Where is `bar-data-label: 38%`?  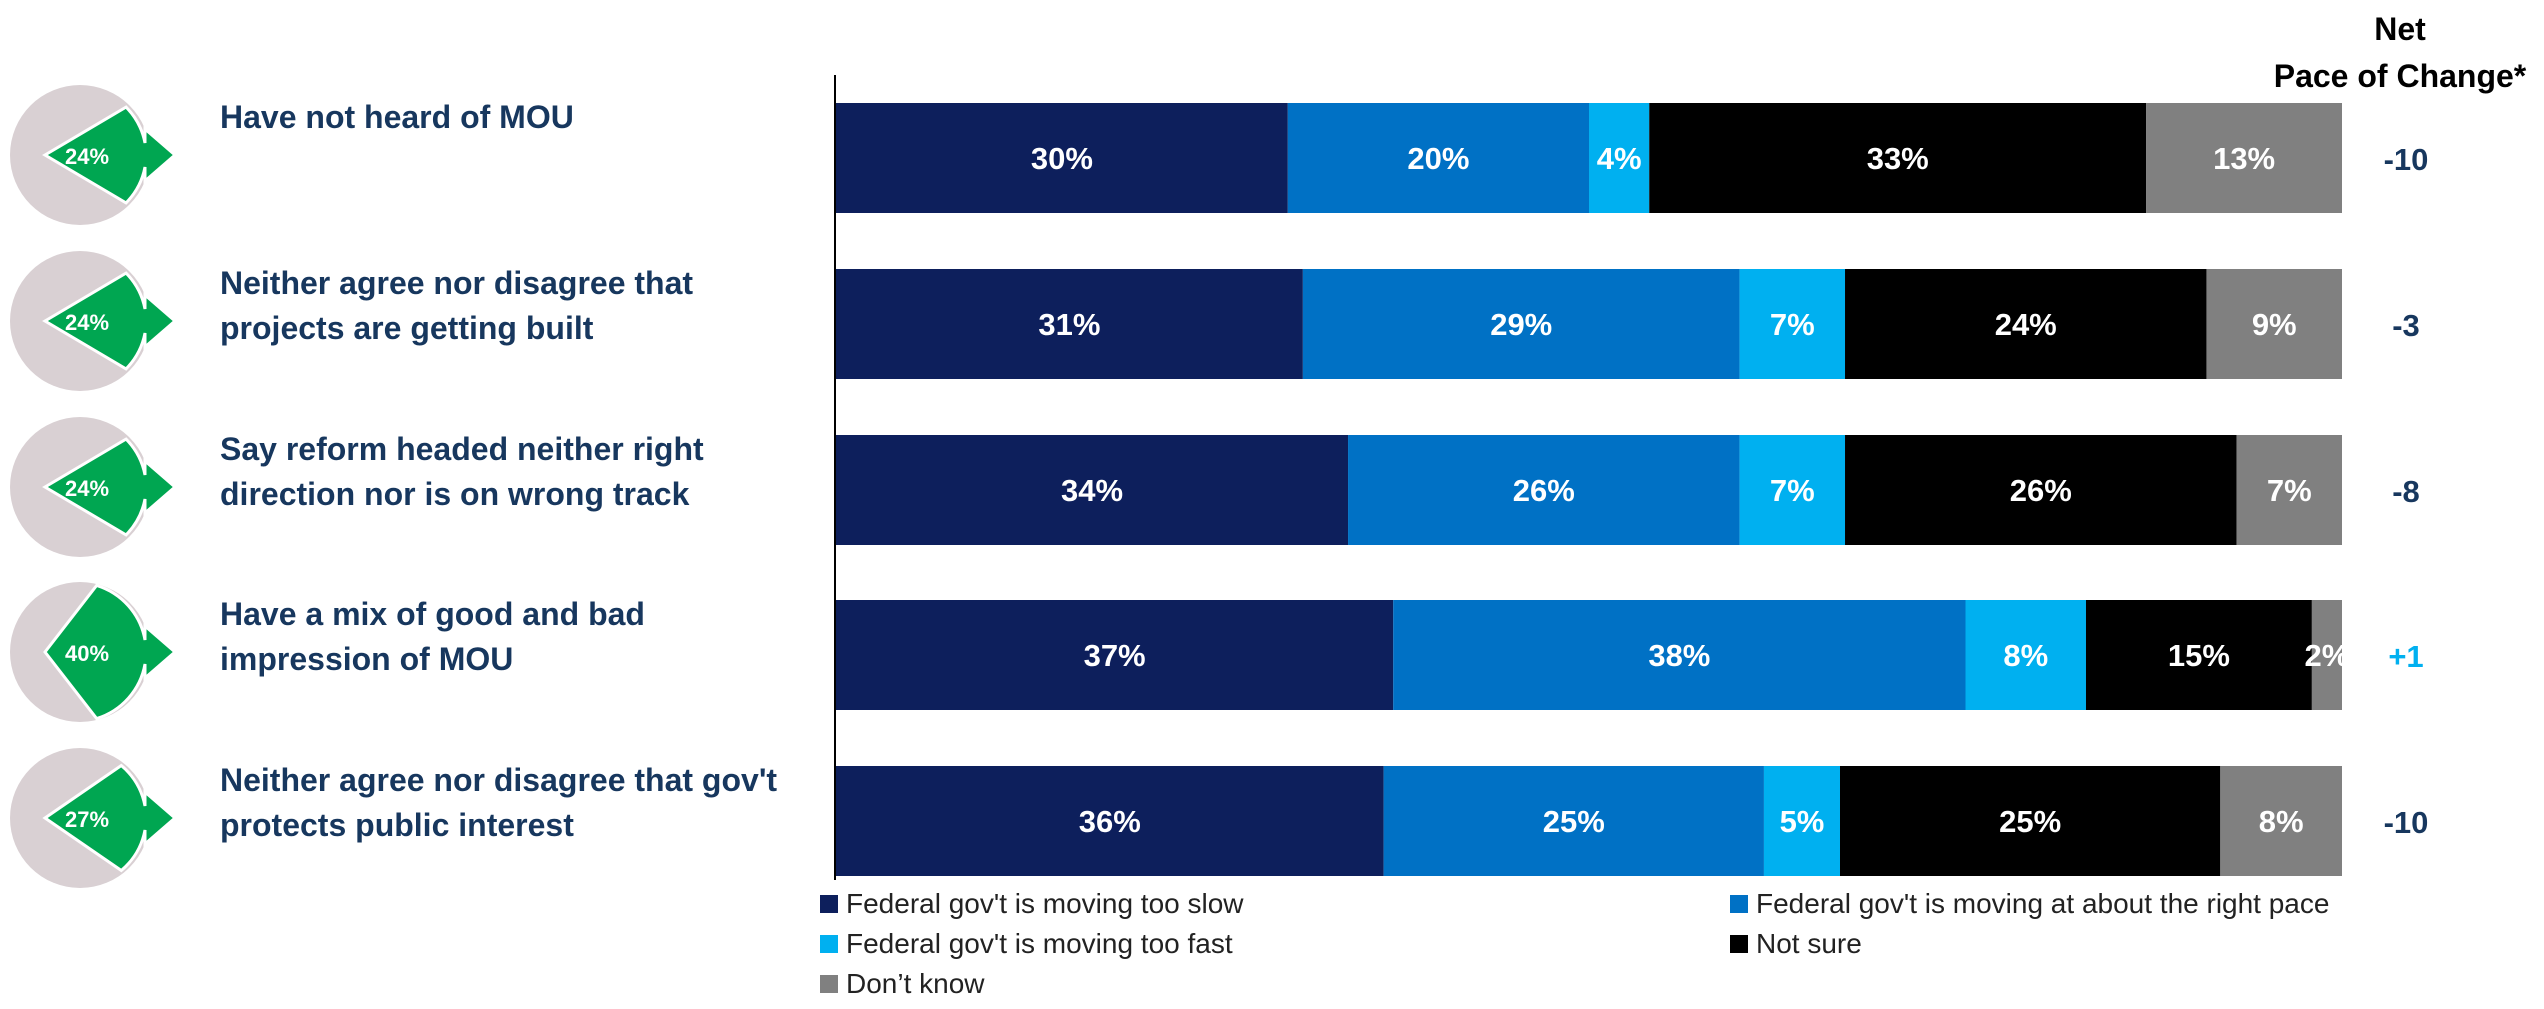 bar-data-label: 38% is located at coordinates (1679, 655).